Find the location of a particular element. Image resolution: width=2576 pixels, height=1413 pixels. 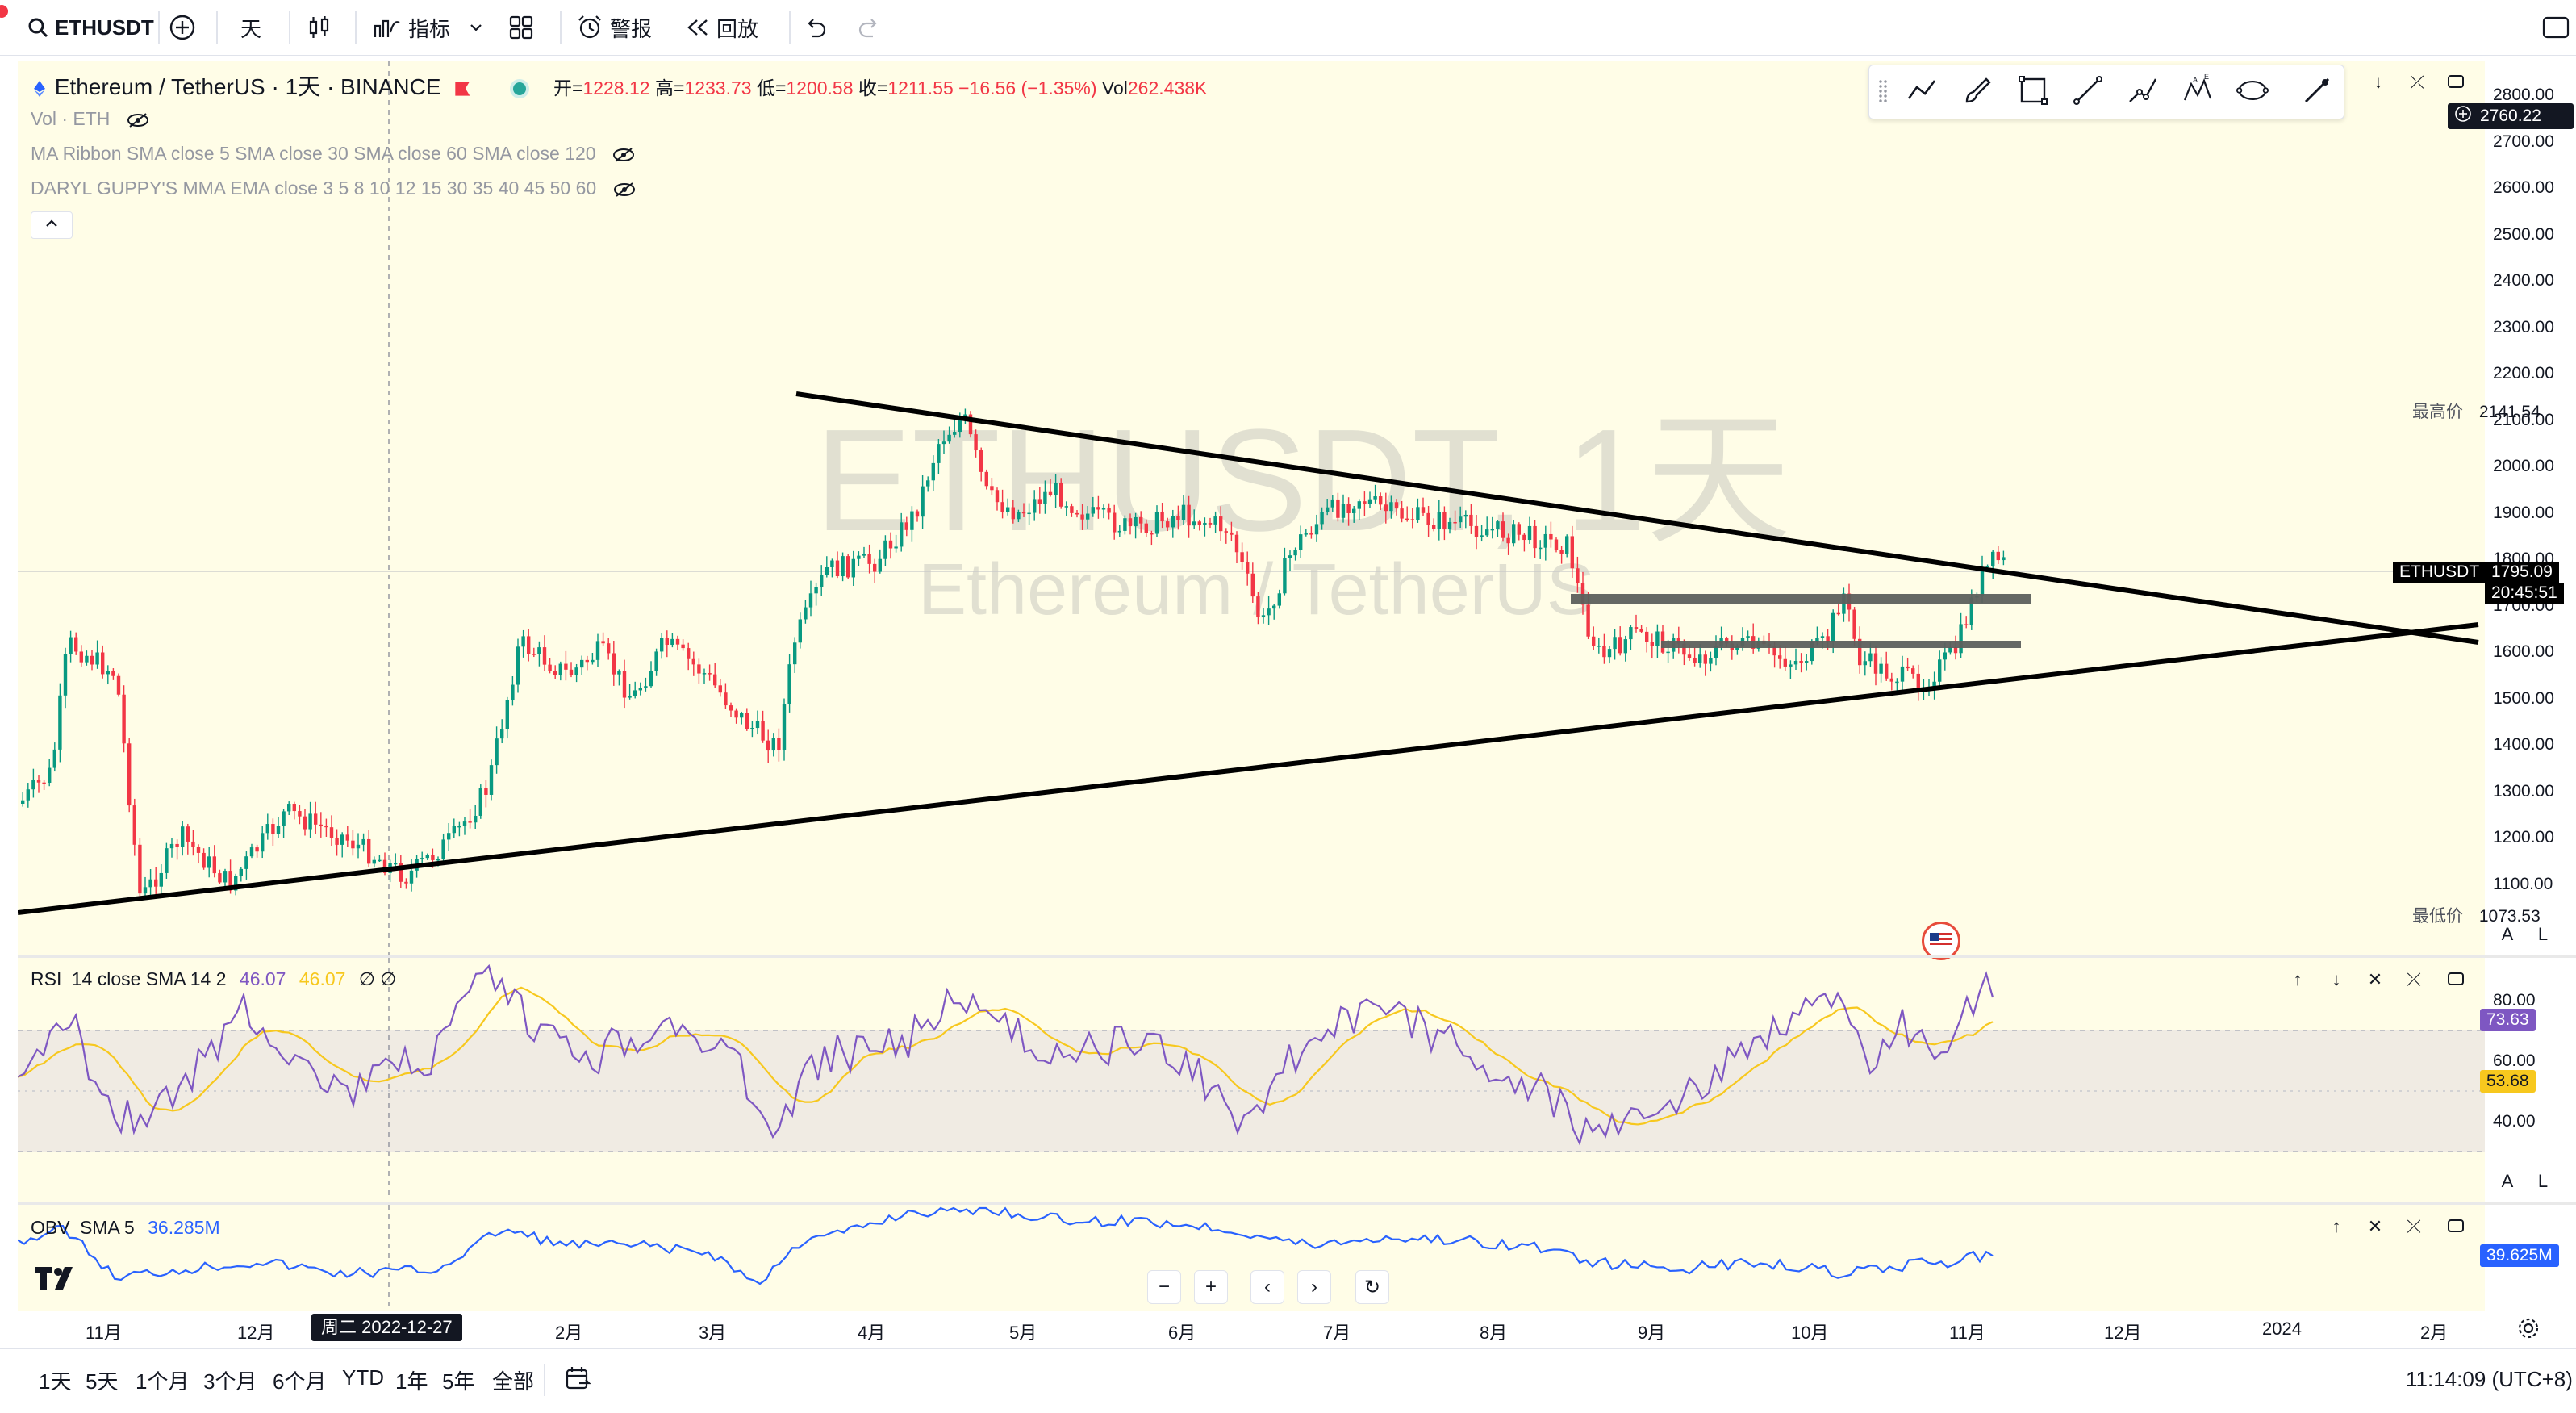

zoom-out-button: − is located at coordinates (1164, 1287).